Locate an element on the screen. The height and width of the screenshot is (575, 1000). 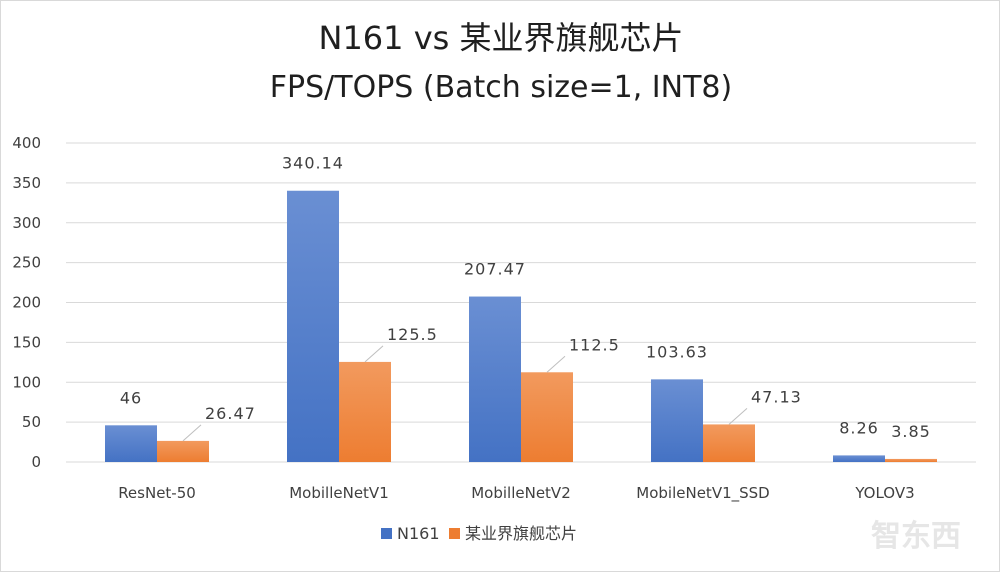
data-label: 26.47 is located at coordinates (230, 413).